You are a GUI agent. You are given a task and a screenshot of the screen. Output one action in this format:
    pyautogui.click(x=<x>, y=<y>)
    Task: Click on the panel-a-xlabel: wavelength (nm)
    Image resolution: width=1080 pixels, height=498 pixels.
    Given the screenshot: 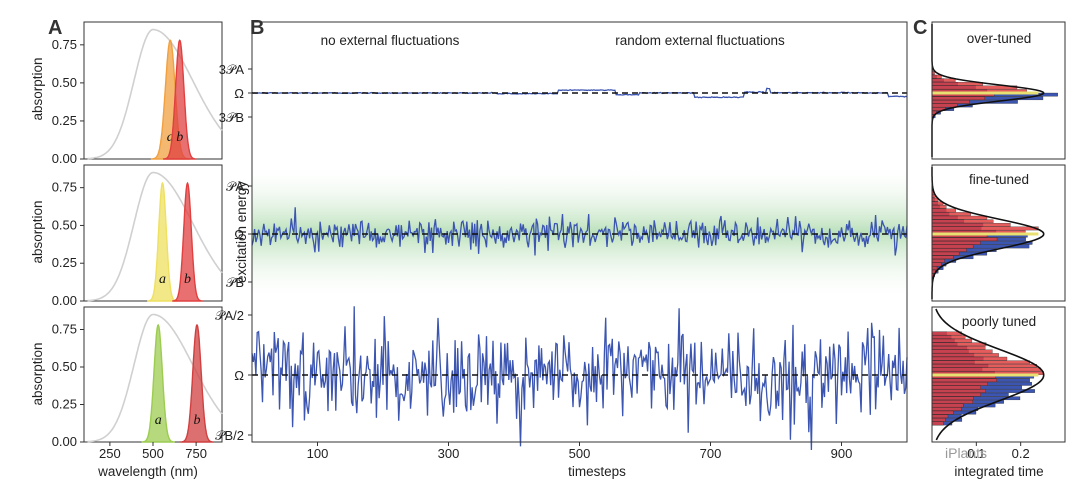 What is the action you would take?
    pyautogui.click(x=147, y=471)
    